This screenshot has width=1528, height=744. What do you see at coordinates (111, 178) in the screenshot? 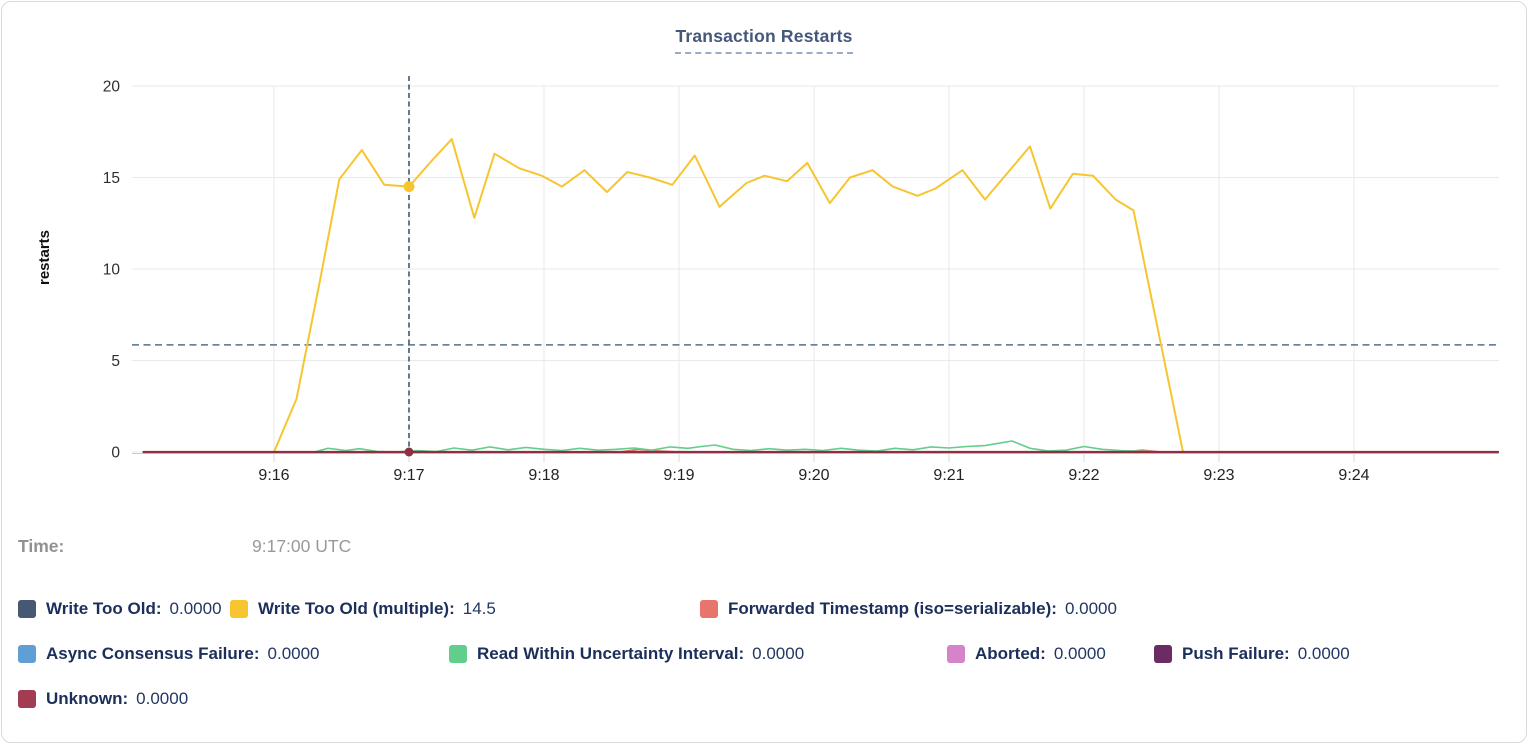
I see `y-tick-label: 15` at bounding box center [111, 178].